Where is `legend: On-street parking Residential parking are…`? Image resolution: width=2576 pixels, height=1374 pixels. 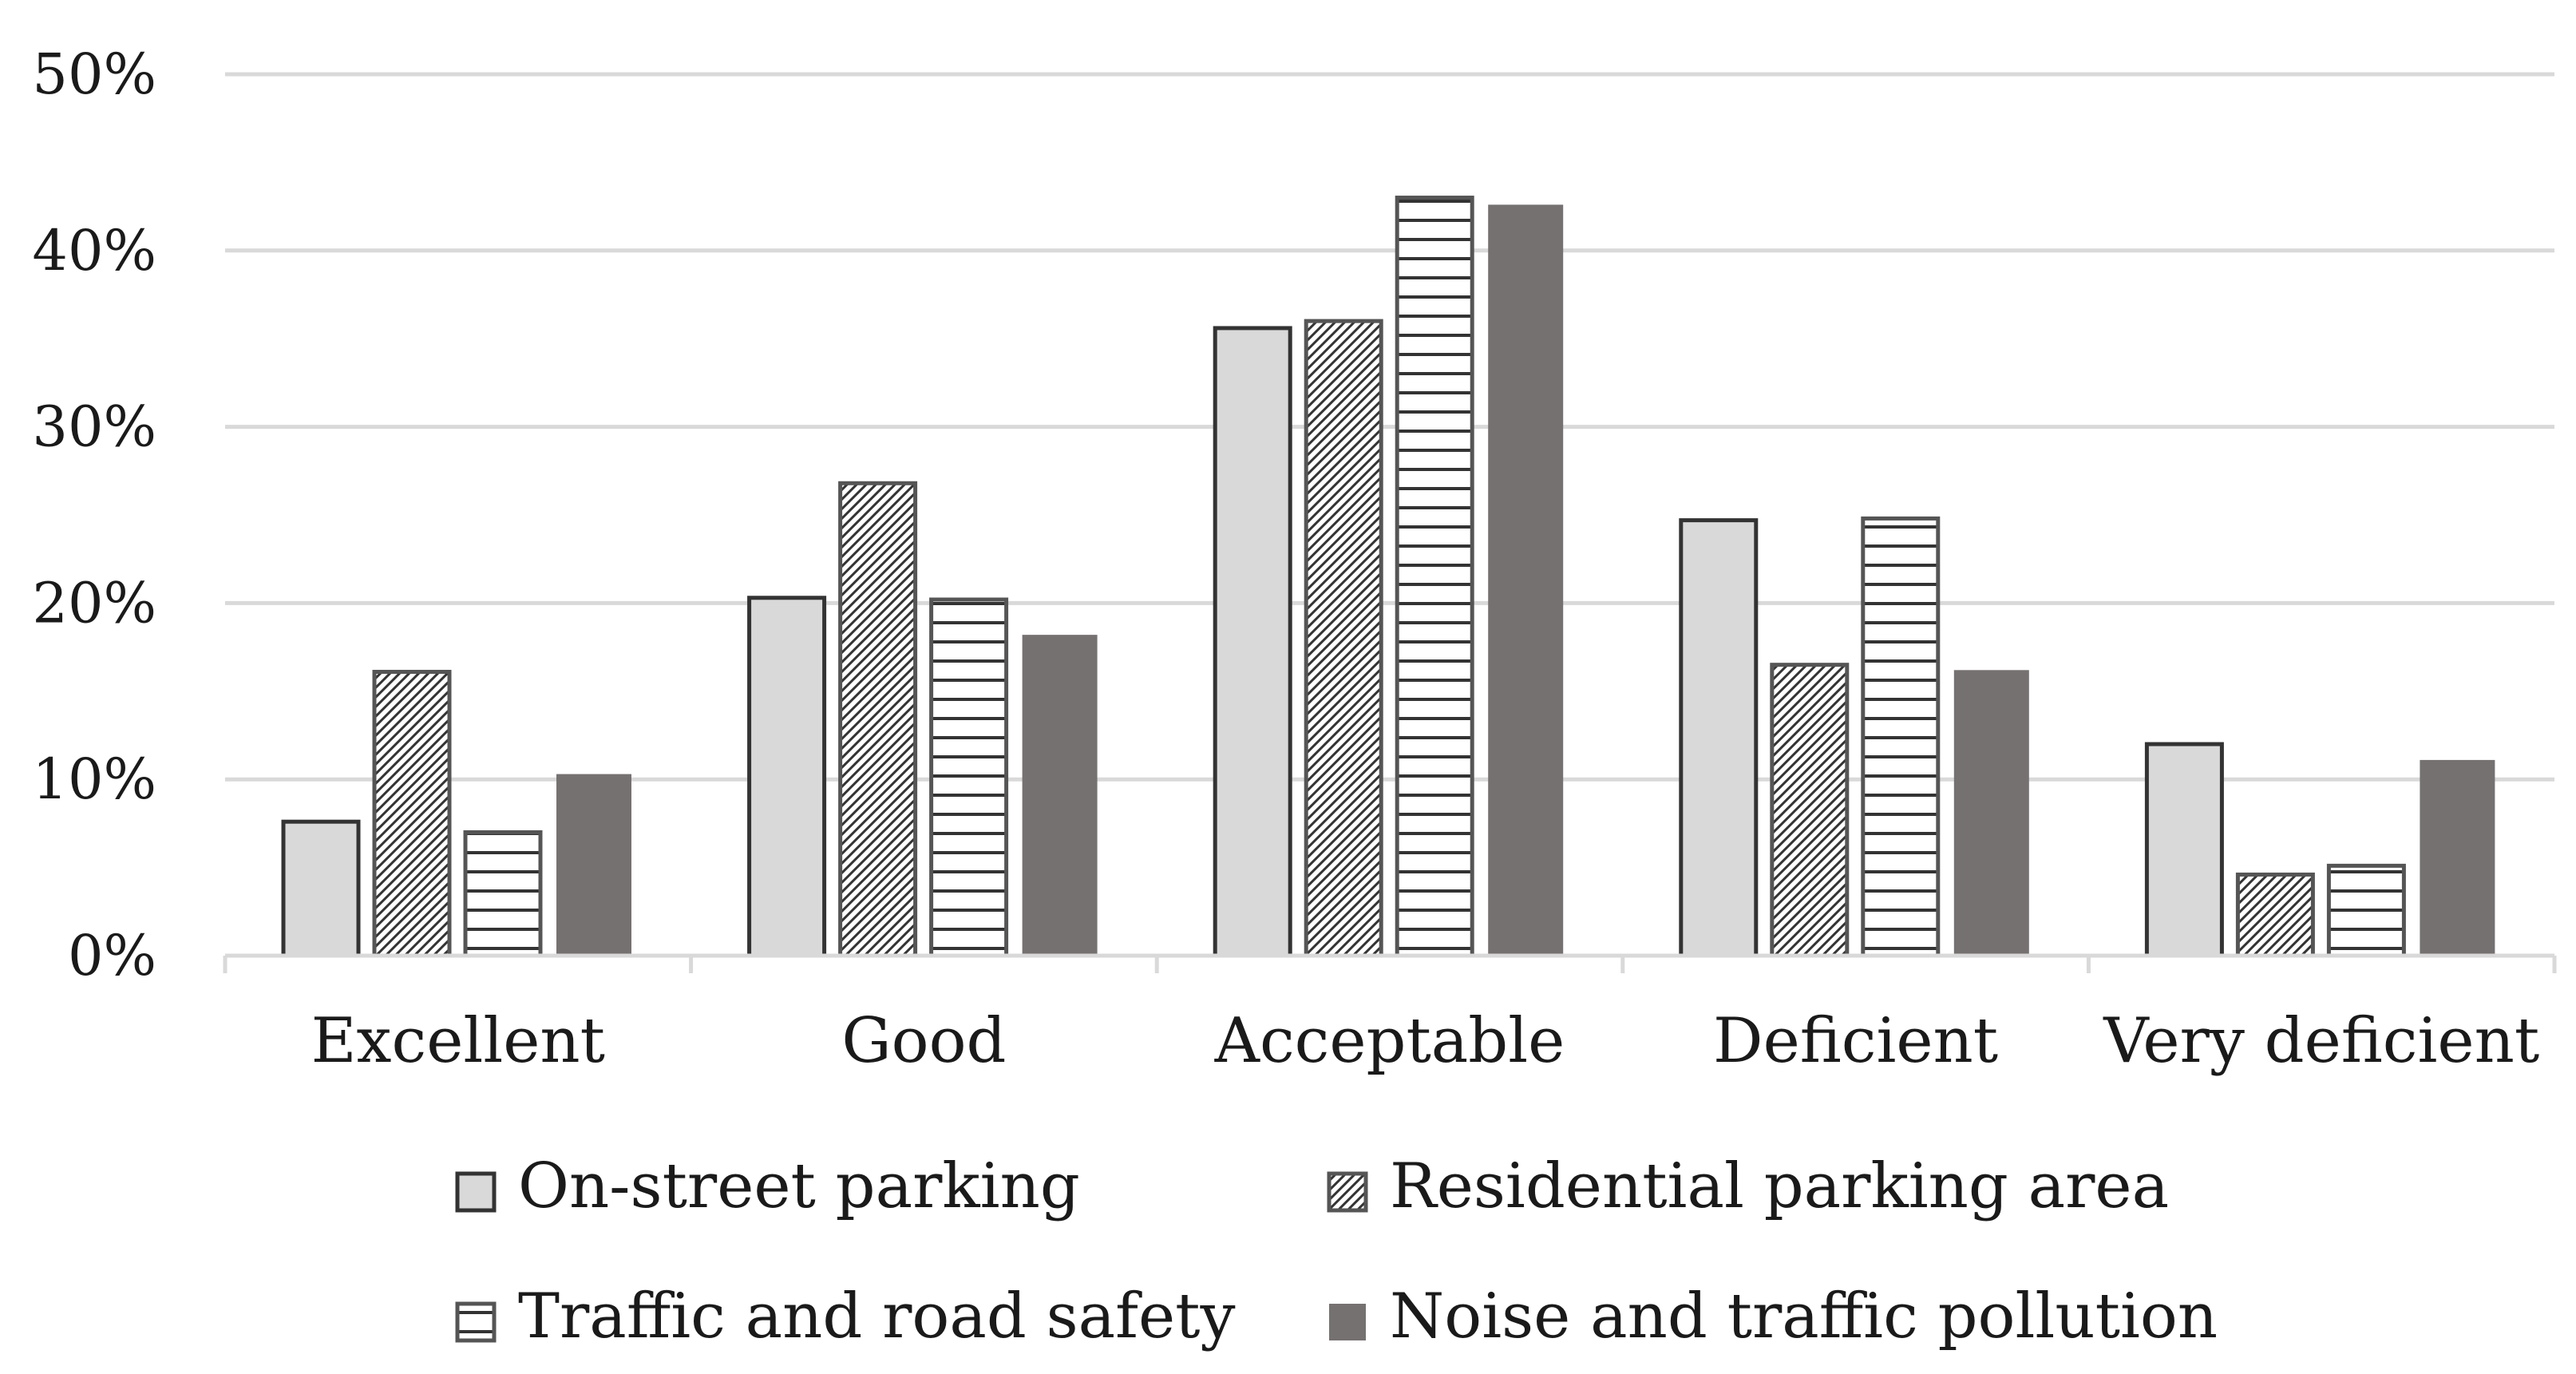 legend: On-street parking Residential parking are… is located at coordinates (1337, 1251).